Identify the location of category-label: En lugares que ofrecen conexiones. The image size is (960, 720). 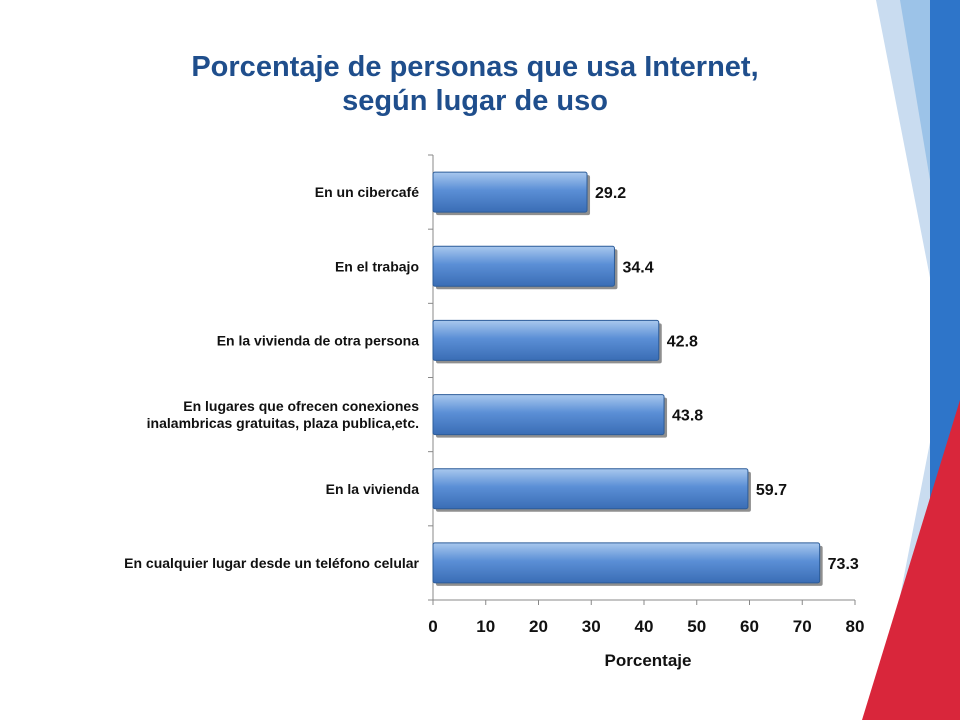
(301, 406).